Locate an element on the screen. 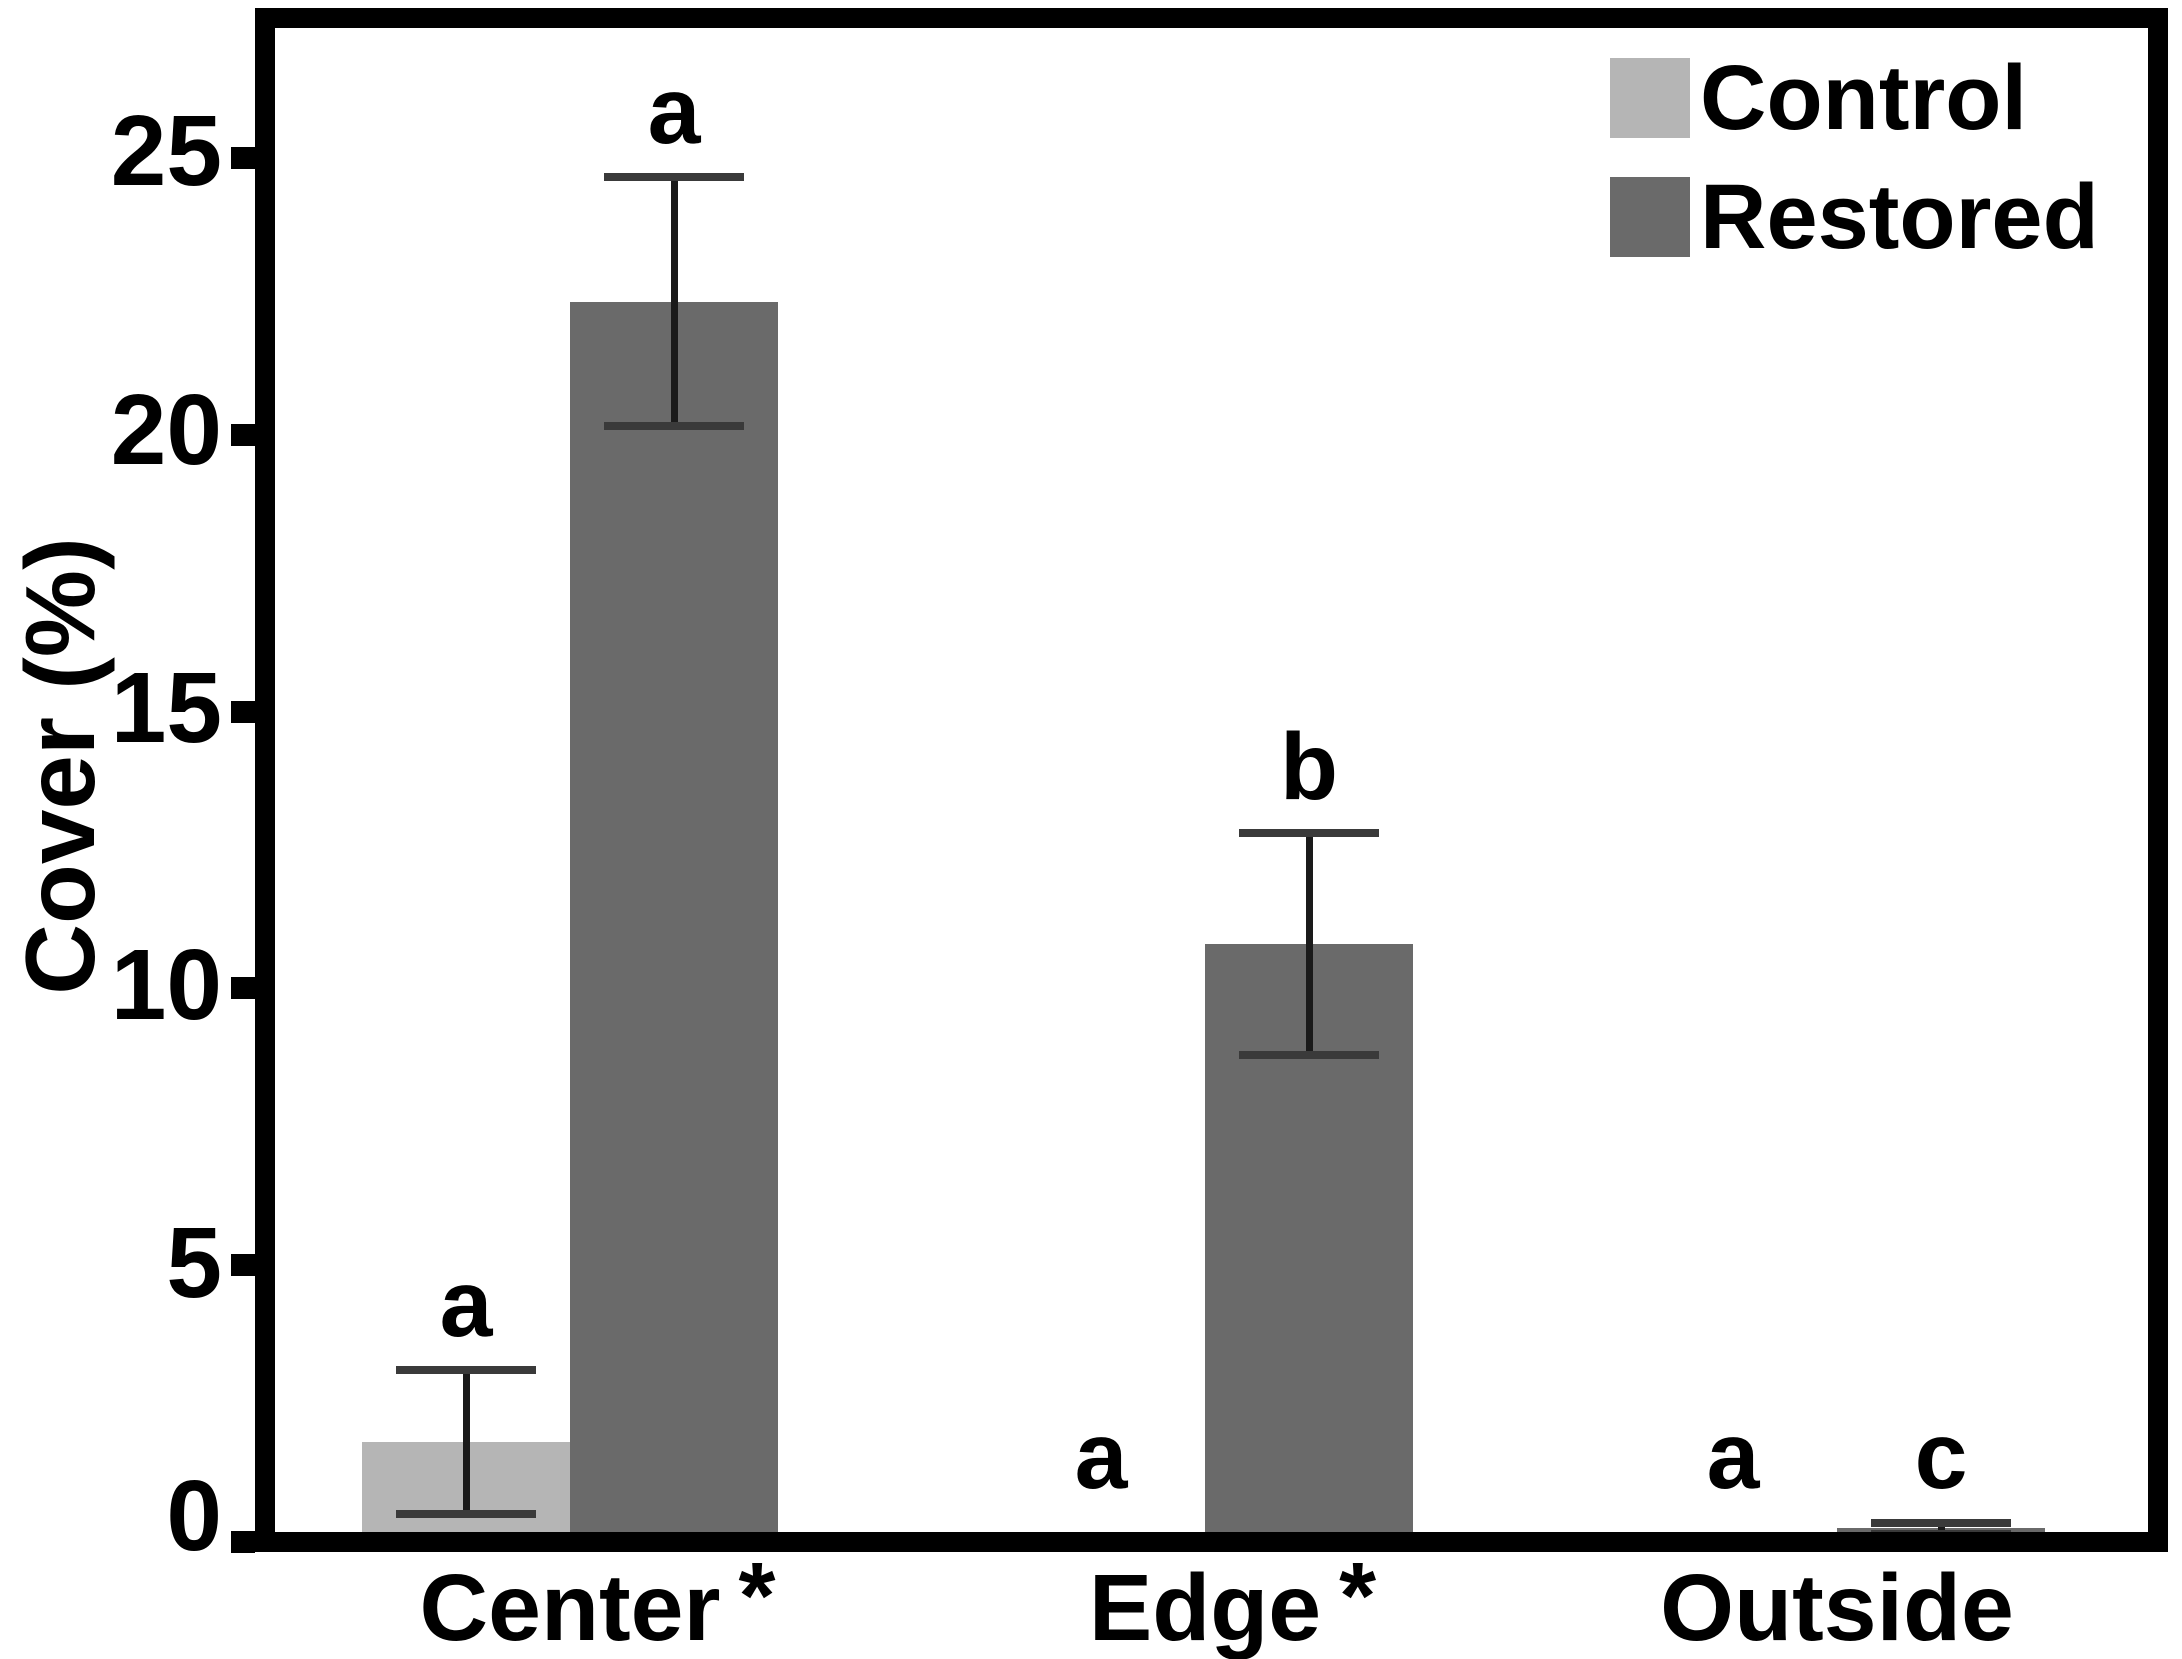 The width and height of the screenshot is (2182, 1659). error-cap-upper-restored-center is located at coordinates (674, 177).